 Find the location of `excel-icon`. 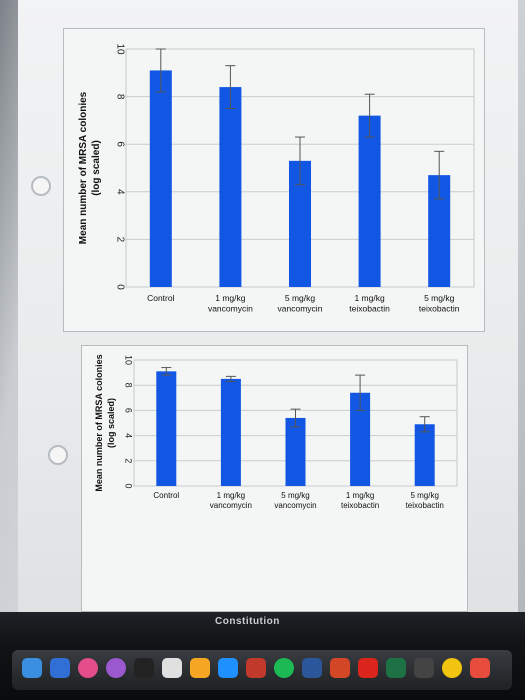

excel-icon is located at coordinates (396, 668).